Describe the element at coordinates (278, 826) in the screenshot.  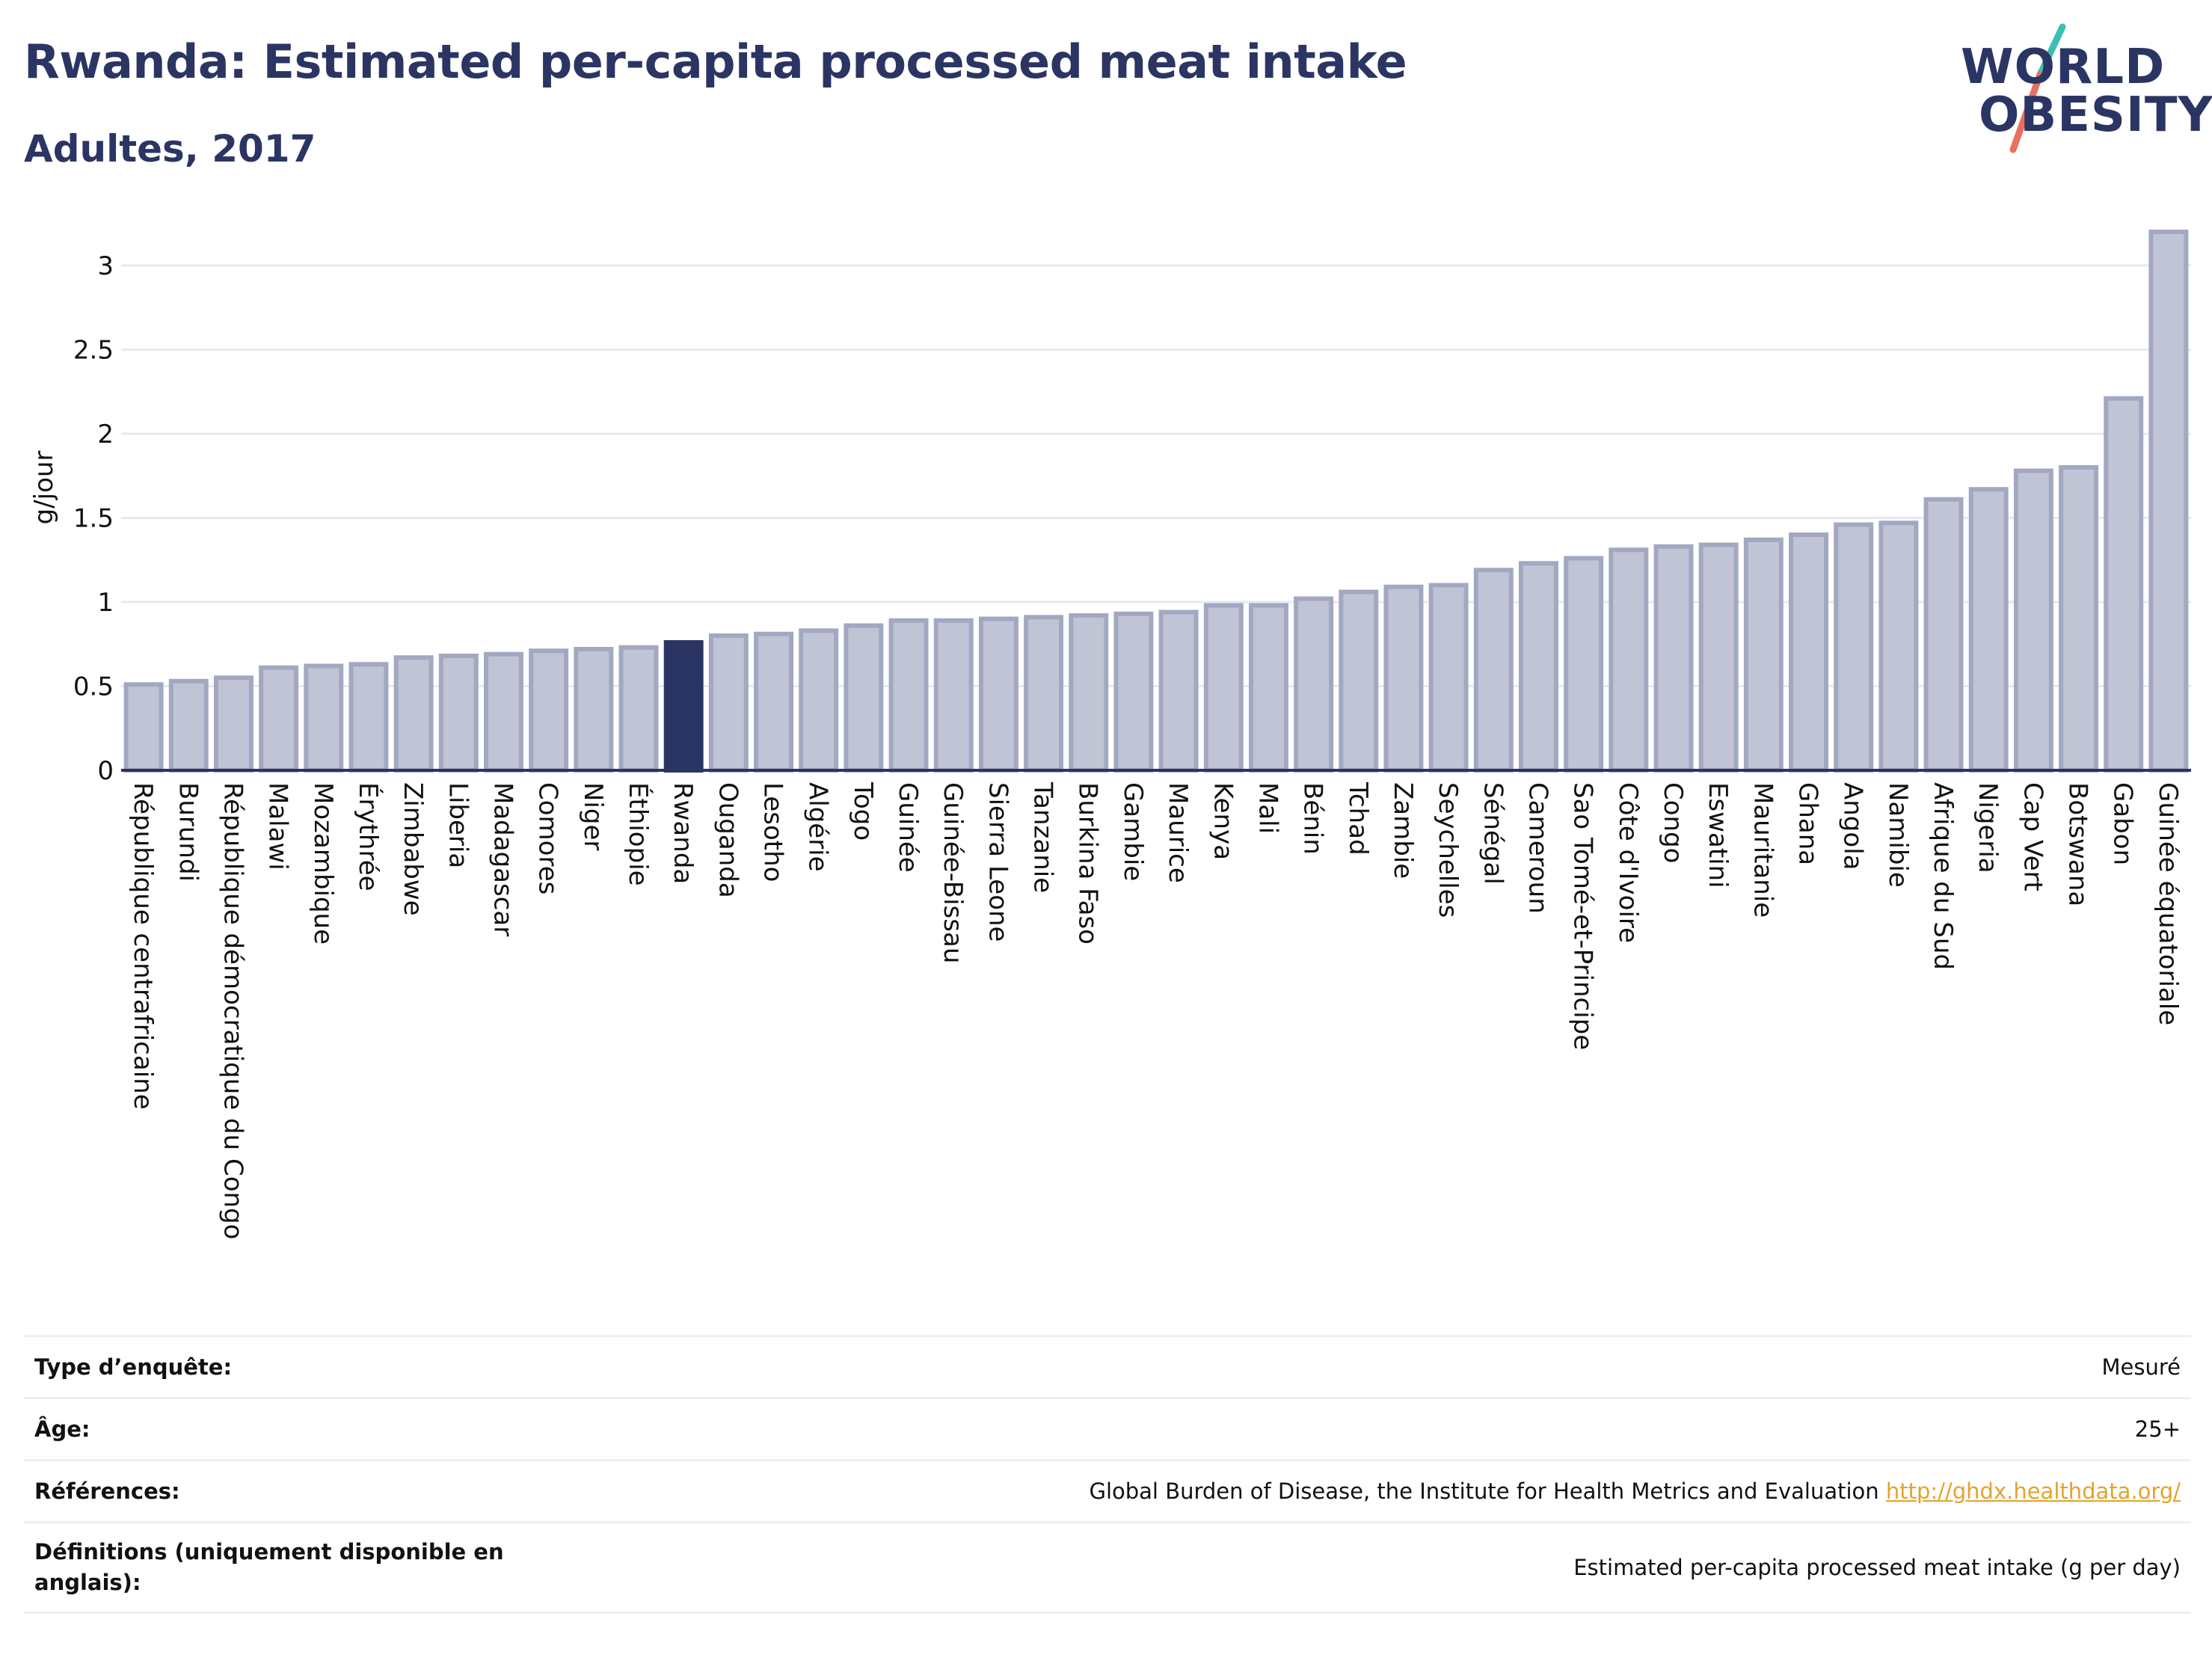
I see `x-tick-label: Malawi` at that location.